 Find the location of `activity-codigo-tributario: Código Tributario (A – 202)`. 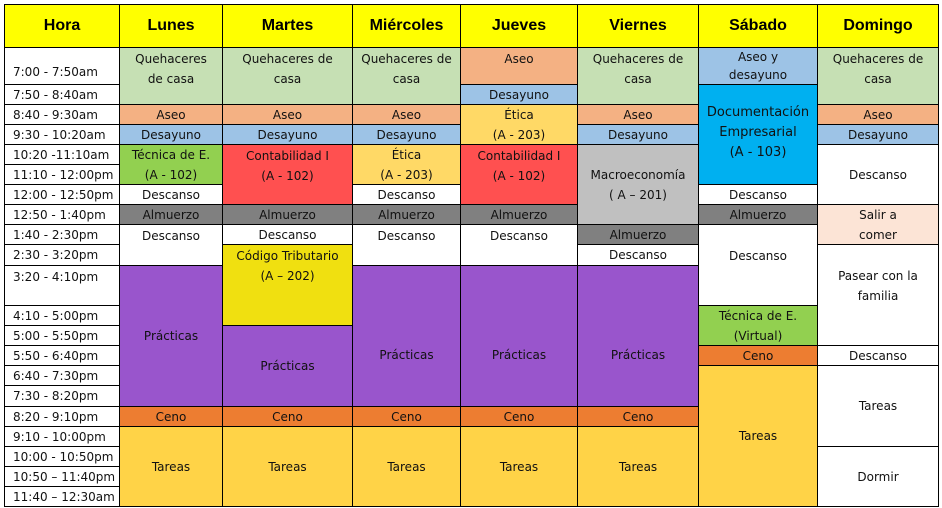

activity-codigo-tributario: Código Tributario (A – 202) is located at coordinates (287, 285).